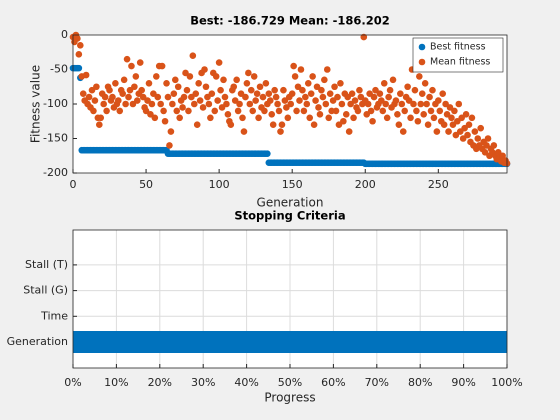 The image size is (560, 420). I want to click on x-axis-label: Progress, so click(289, 398).